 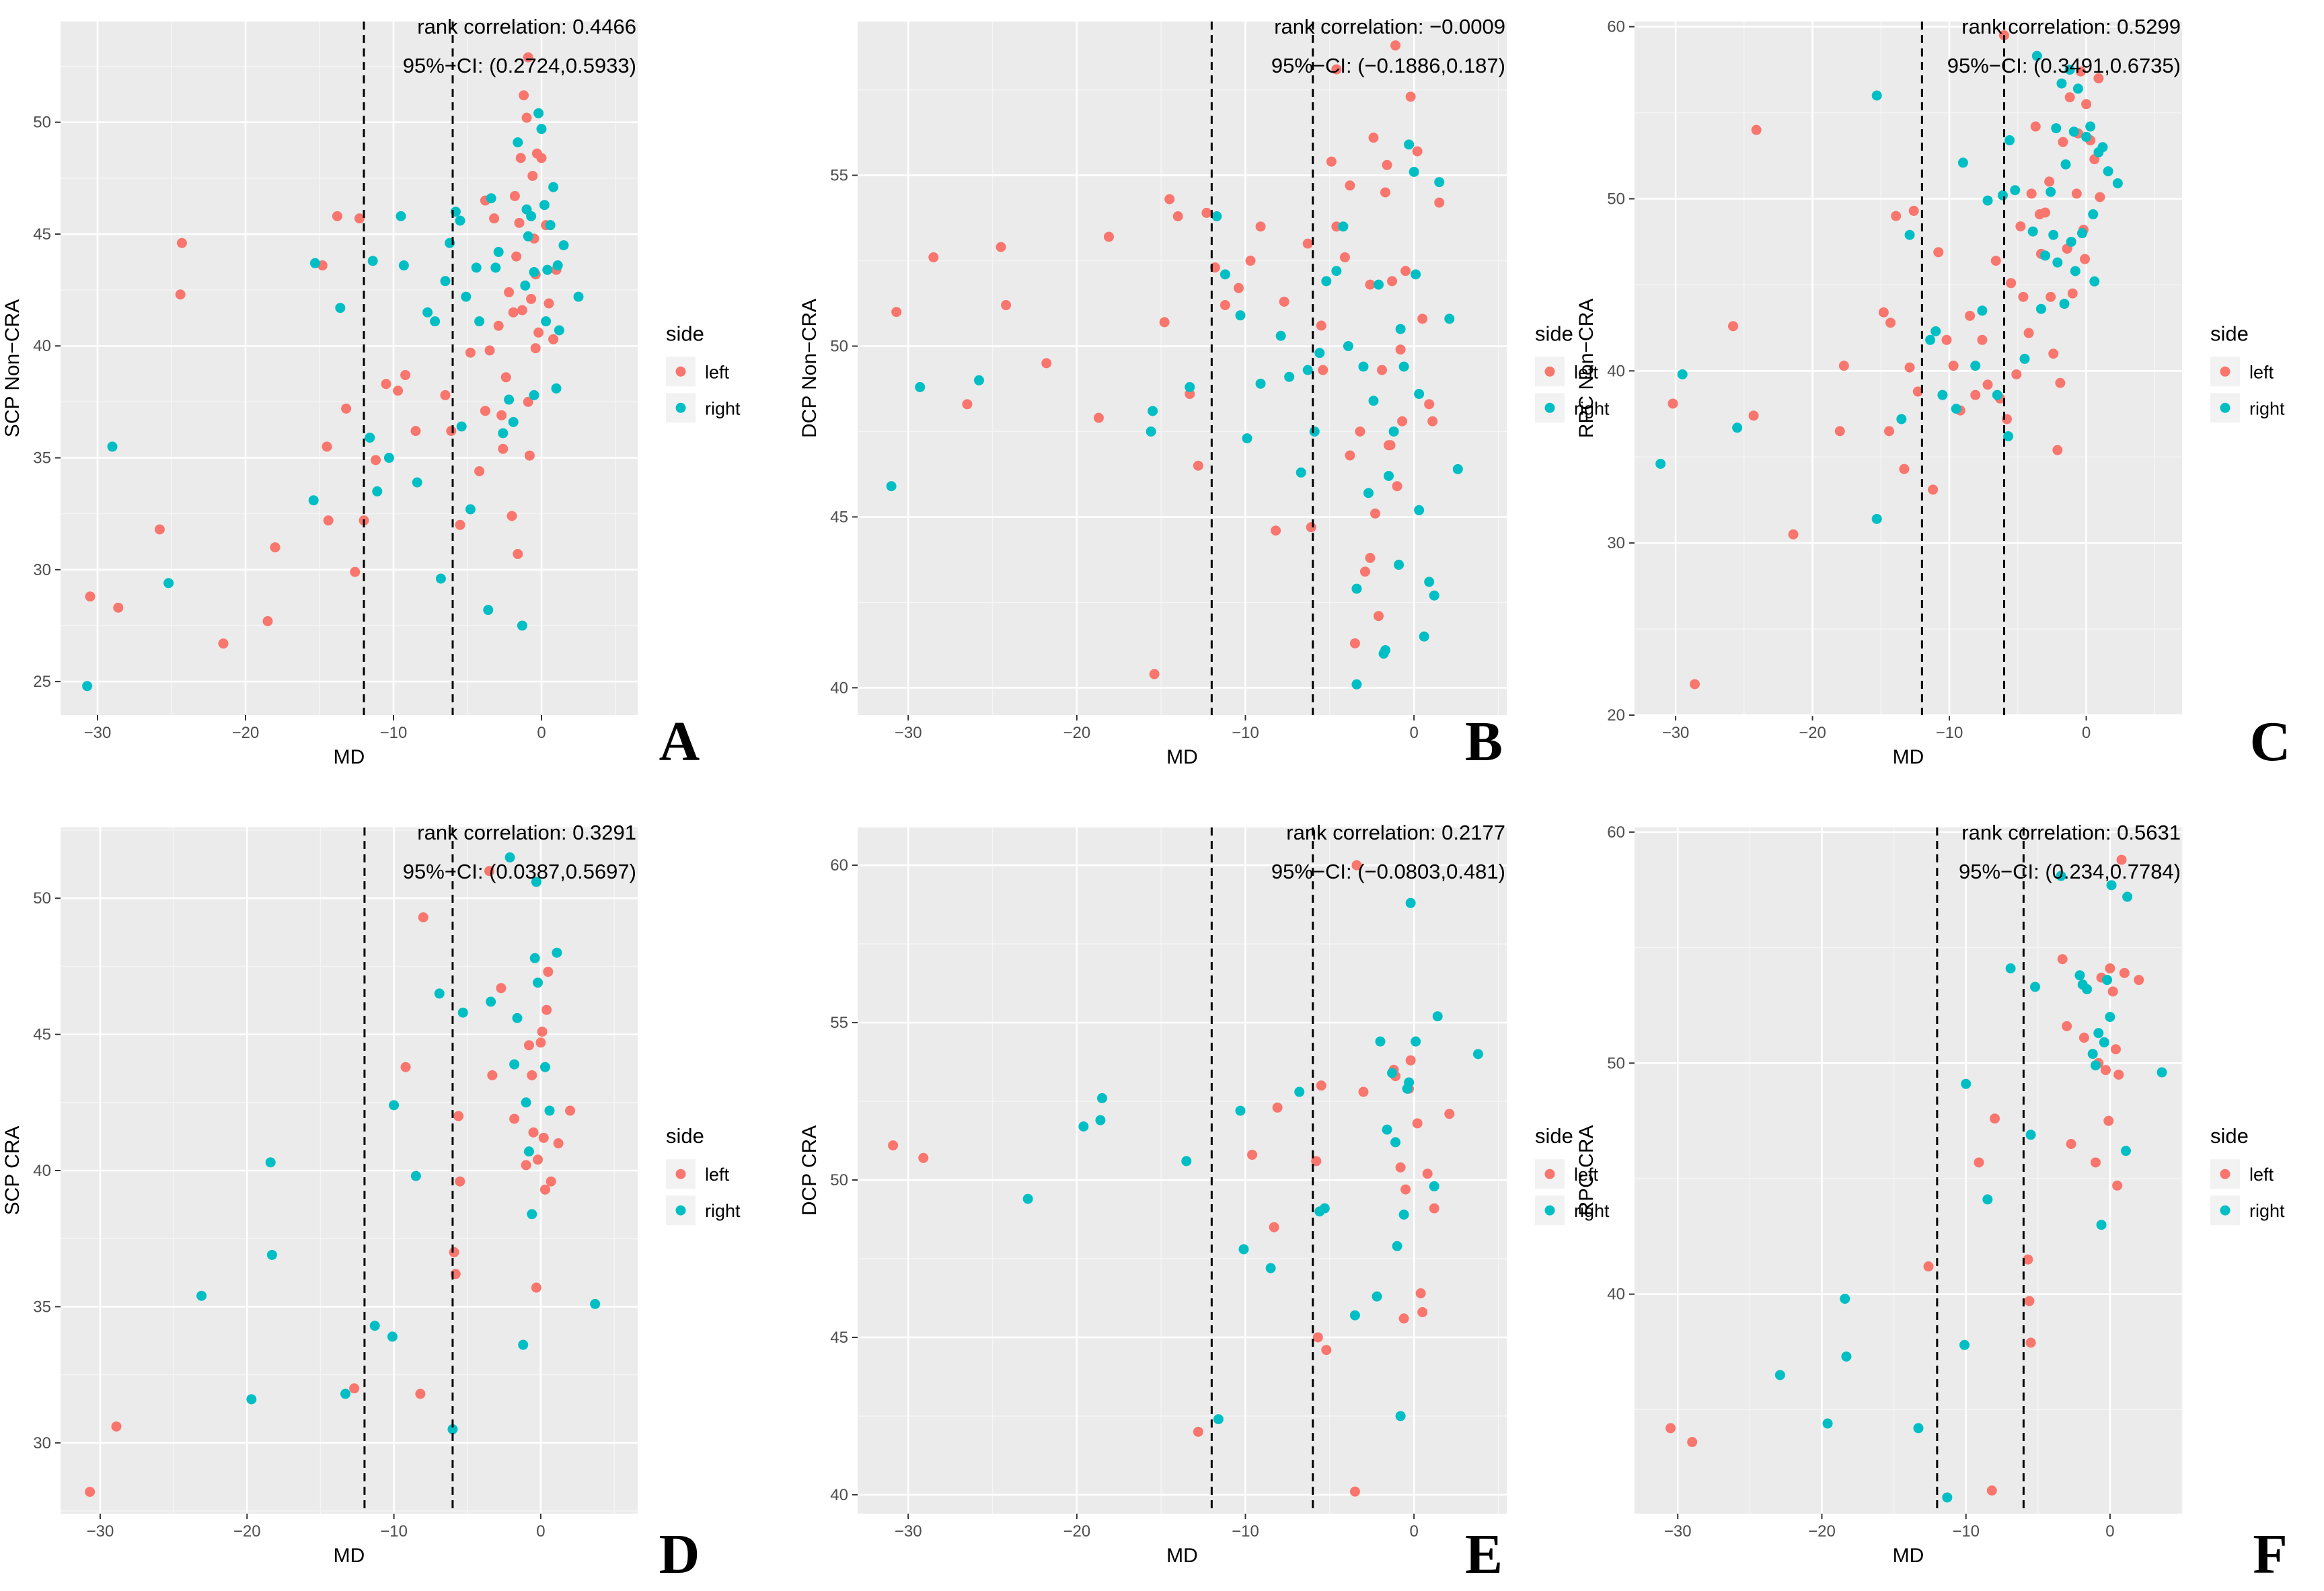 What do you see at coordinates (12, 1171) in the screenshot?
I see `y-axis-label: SCP CRA` at bounding box center [12, 1171].